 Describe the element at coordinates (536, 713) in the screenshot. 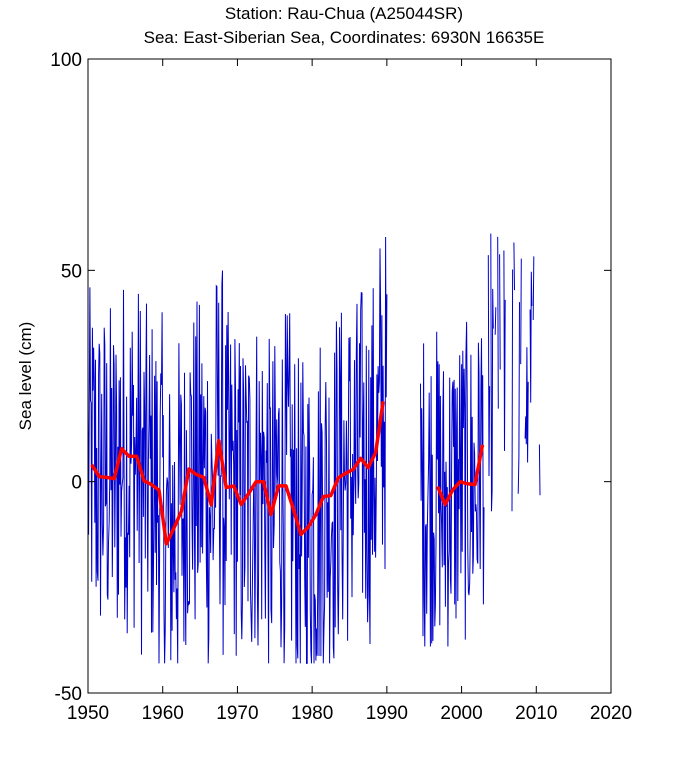

I see `x-tick-label: 2010` at that location.